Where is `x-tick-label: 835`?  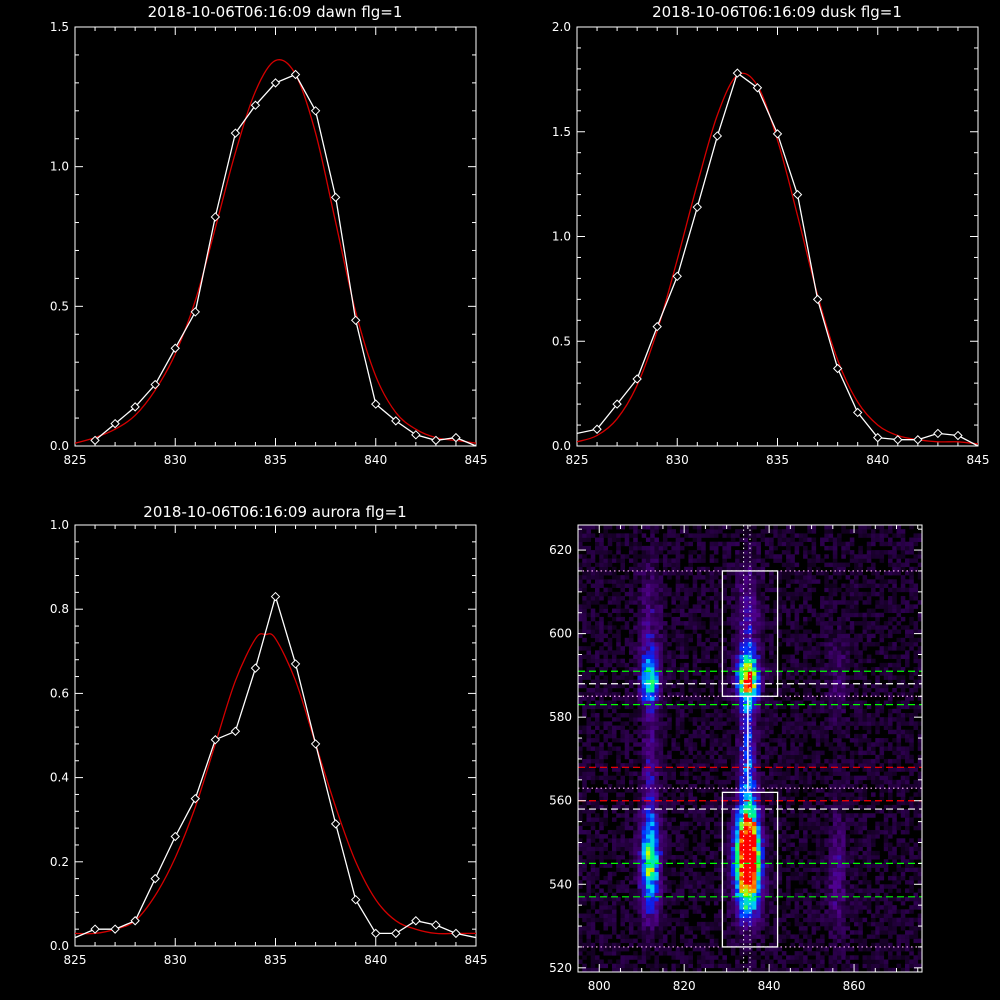
x-tick-label: 835 is located at coordinates (275, 460).